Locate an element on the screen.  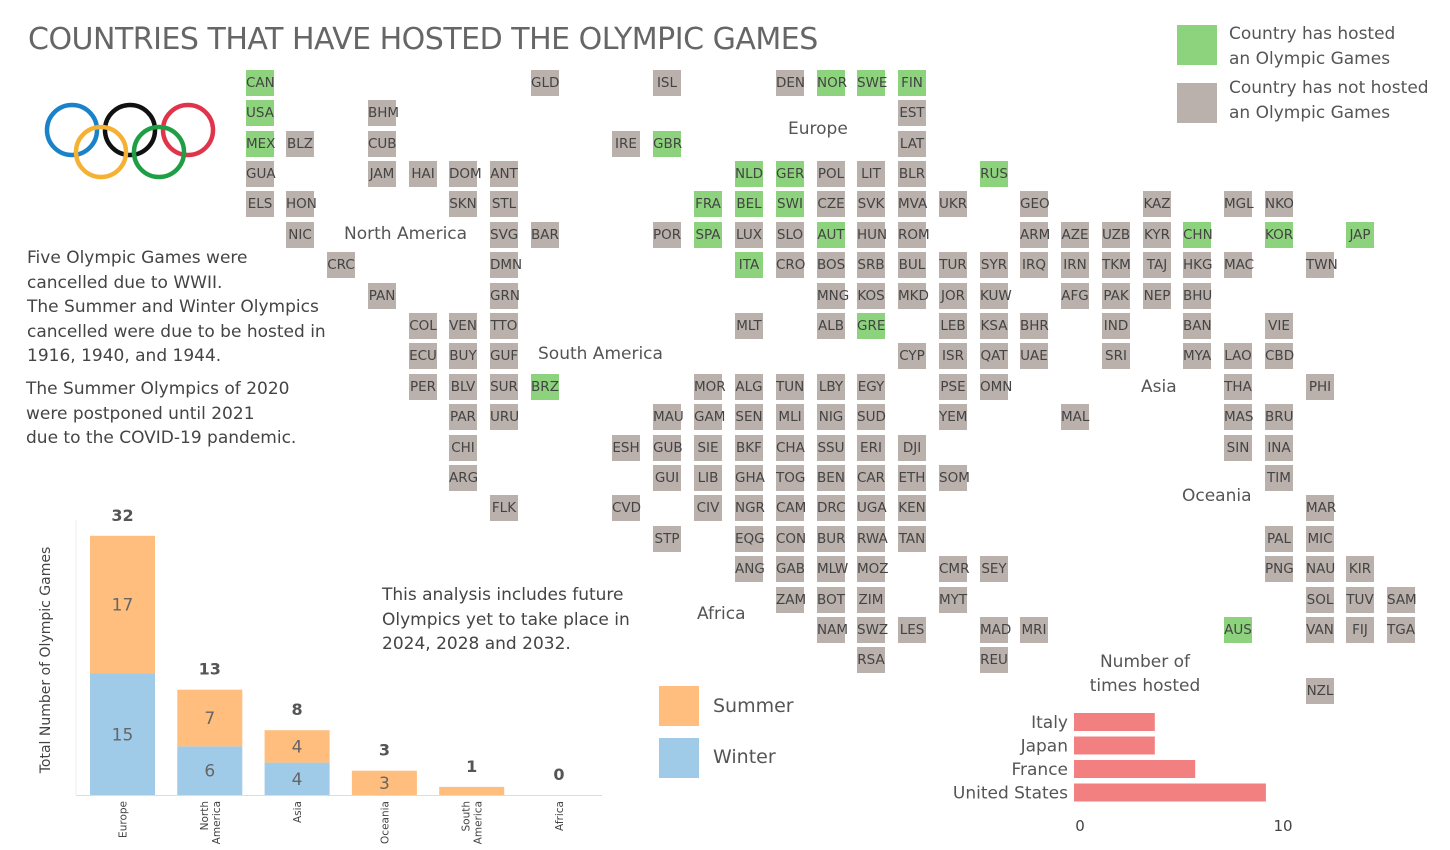
country-tile-crc: CRC is located at coordinates (341, 265).